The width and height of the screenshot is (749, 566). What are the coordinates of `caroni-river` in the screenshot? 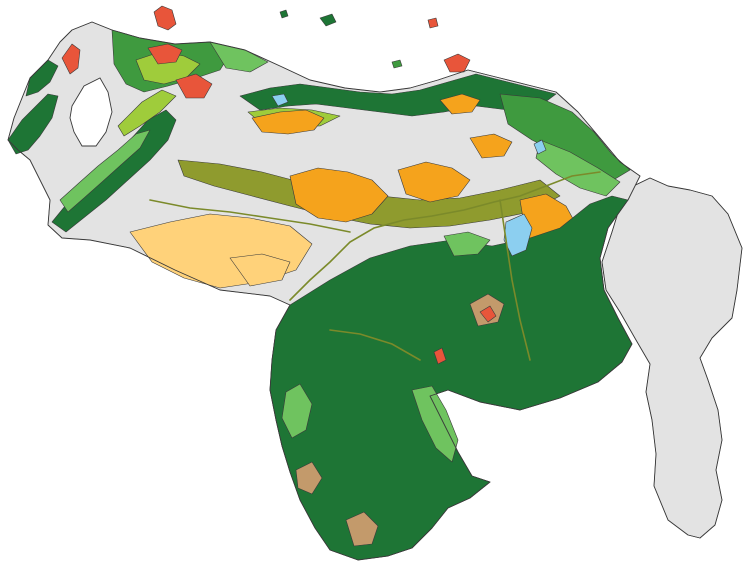 It's located at (515, 280).